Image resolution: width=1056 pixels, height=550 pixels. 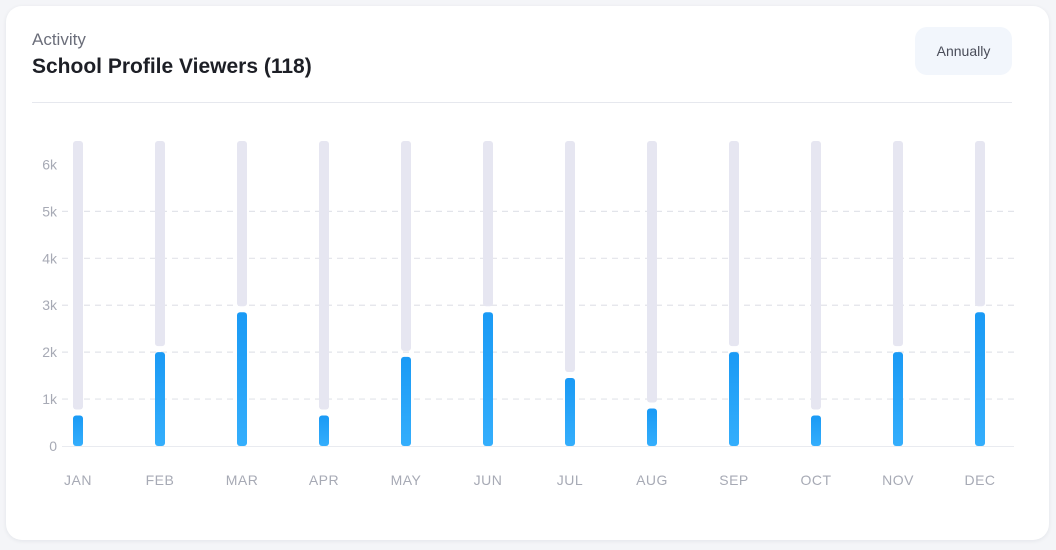 I want to click on bar-track-sep, so click(x=734, y=244).